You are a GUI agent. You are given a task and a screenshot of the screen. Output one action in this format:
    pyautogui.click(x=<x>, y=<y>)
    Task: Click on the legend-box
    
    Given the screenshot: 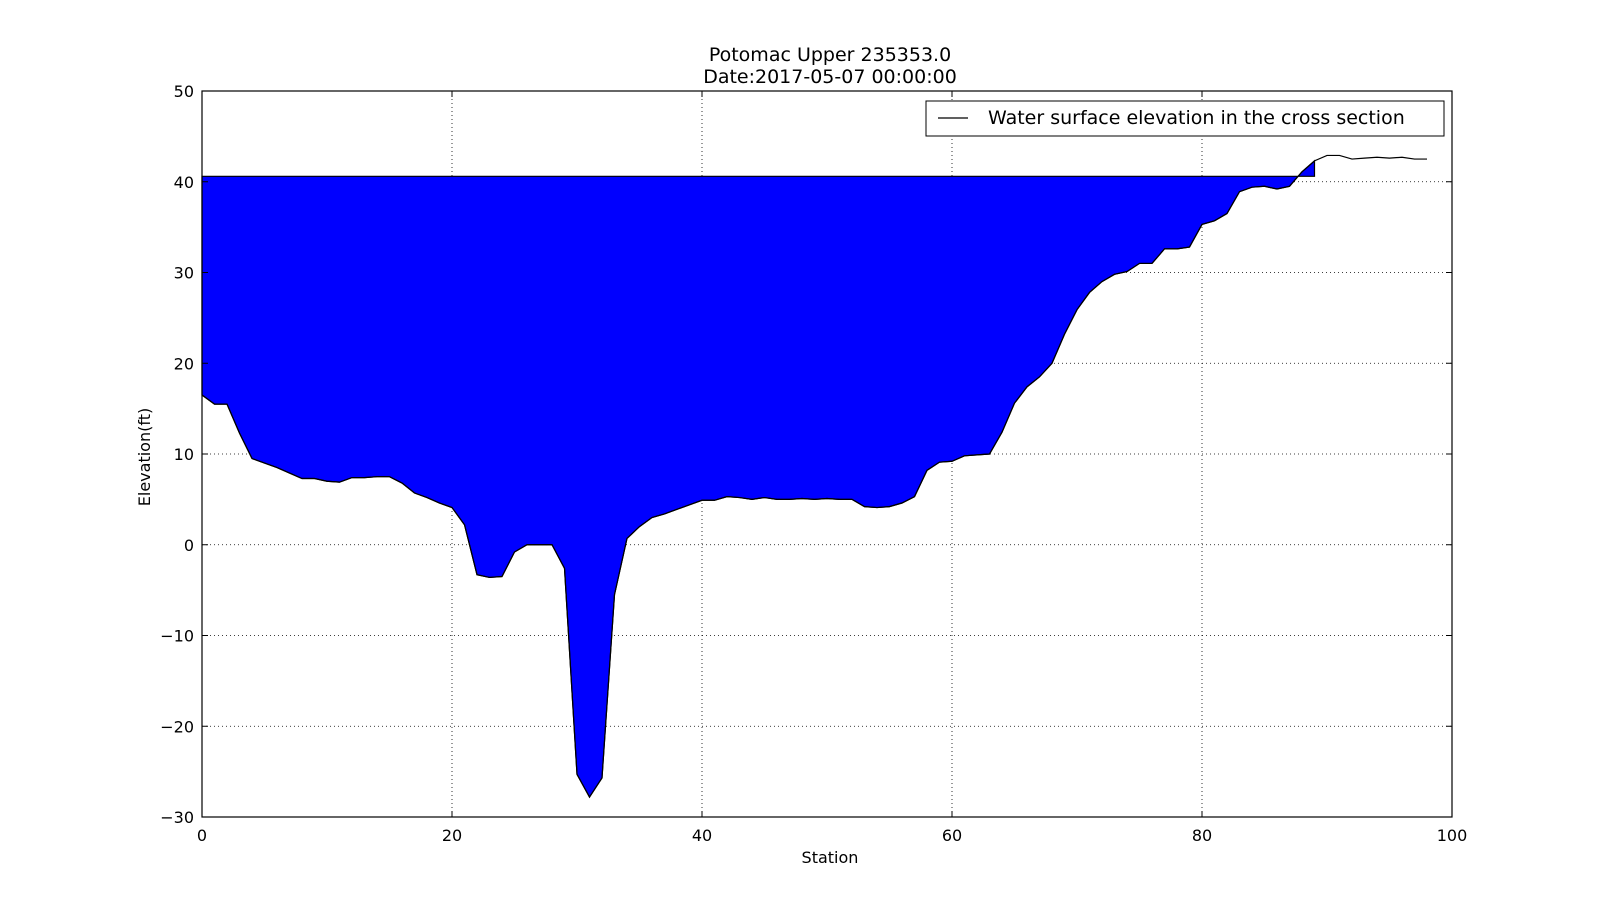 What is the action you would take?
    pyautogui.click(x=1185, y=118)
    